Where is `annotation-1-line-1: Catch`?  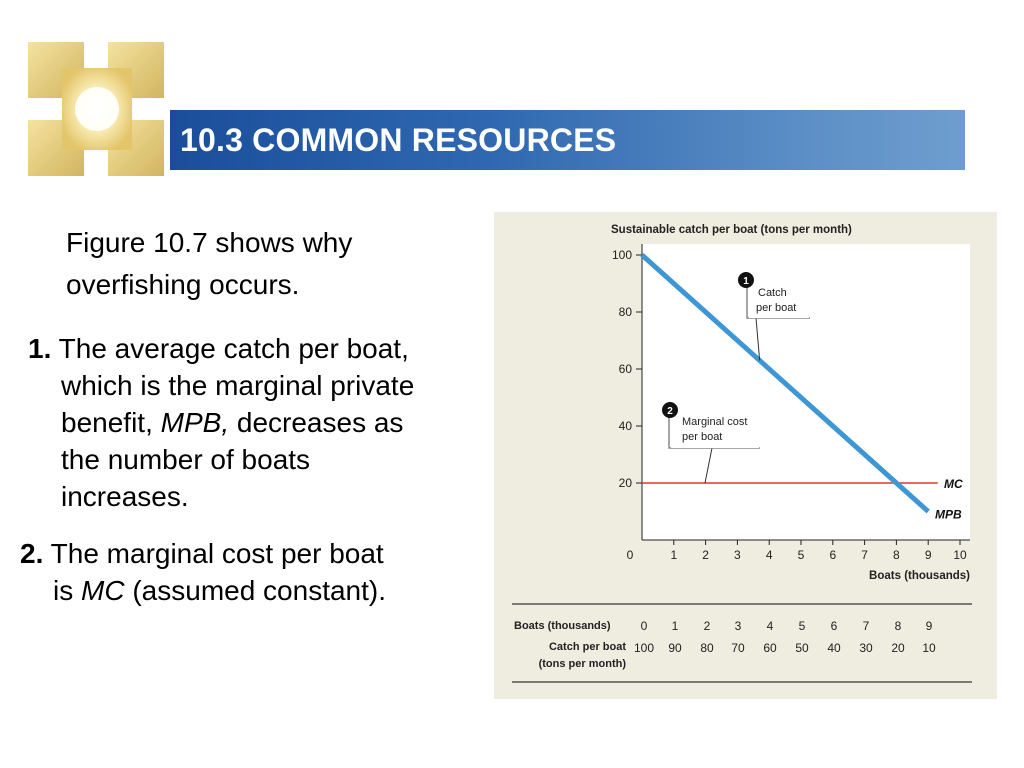 annotation-1-line-1: Catch is located at coordinates (772, 293).